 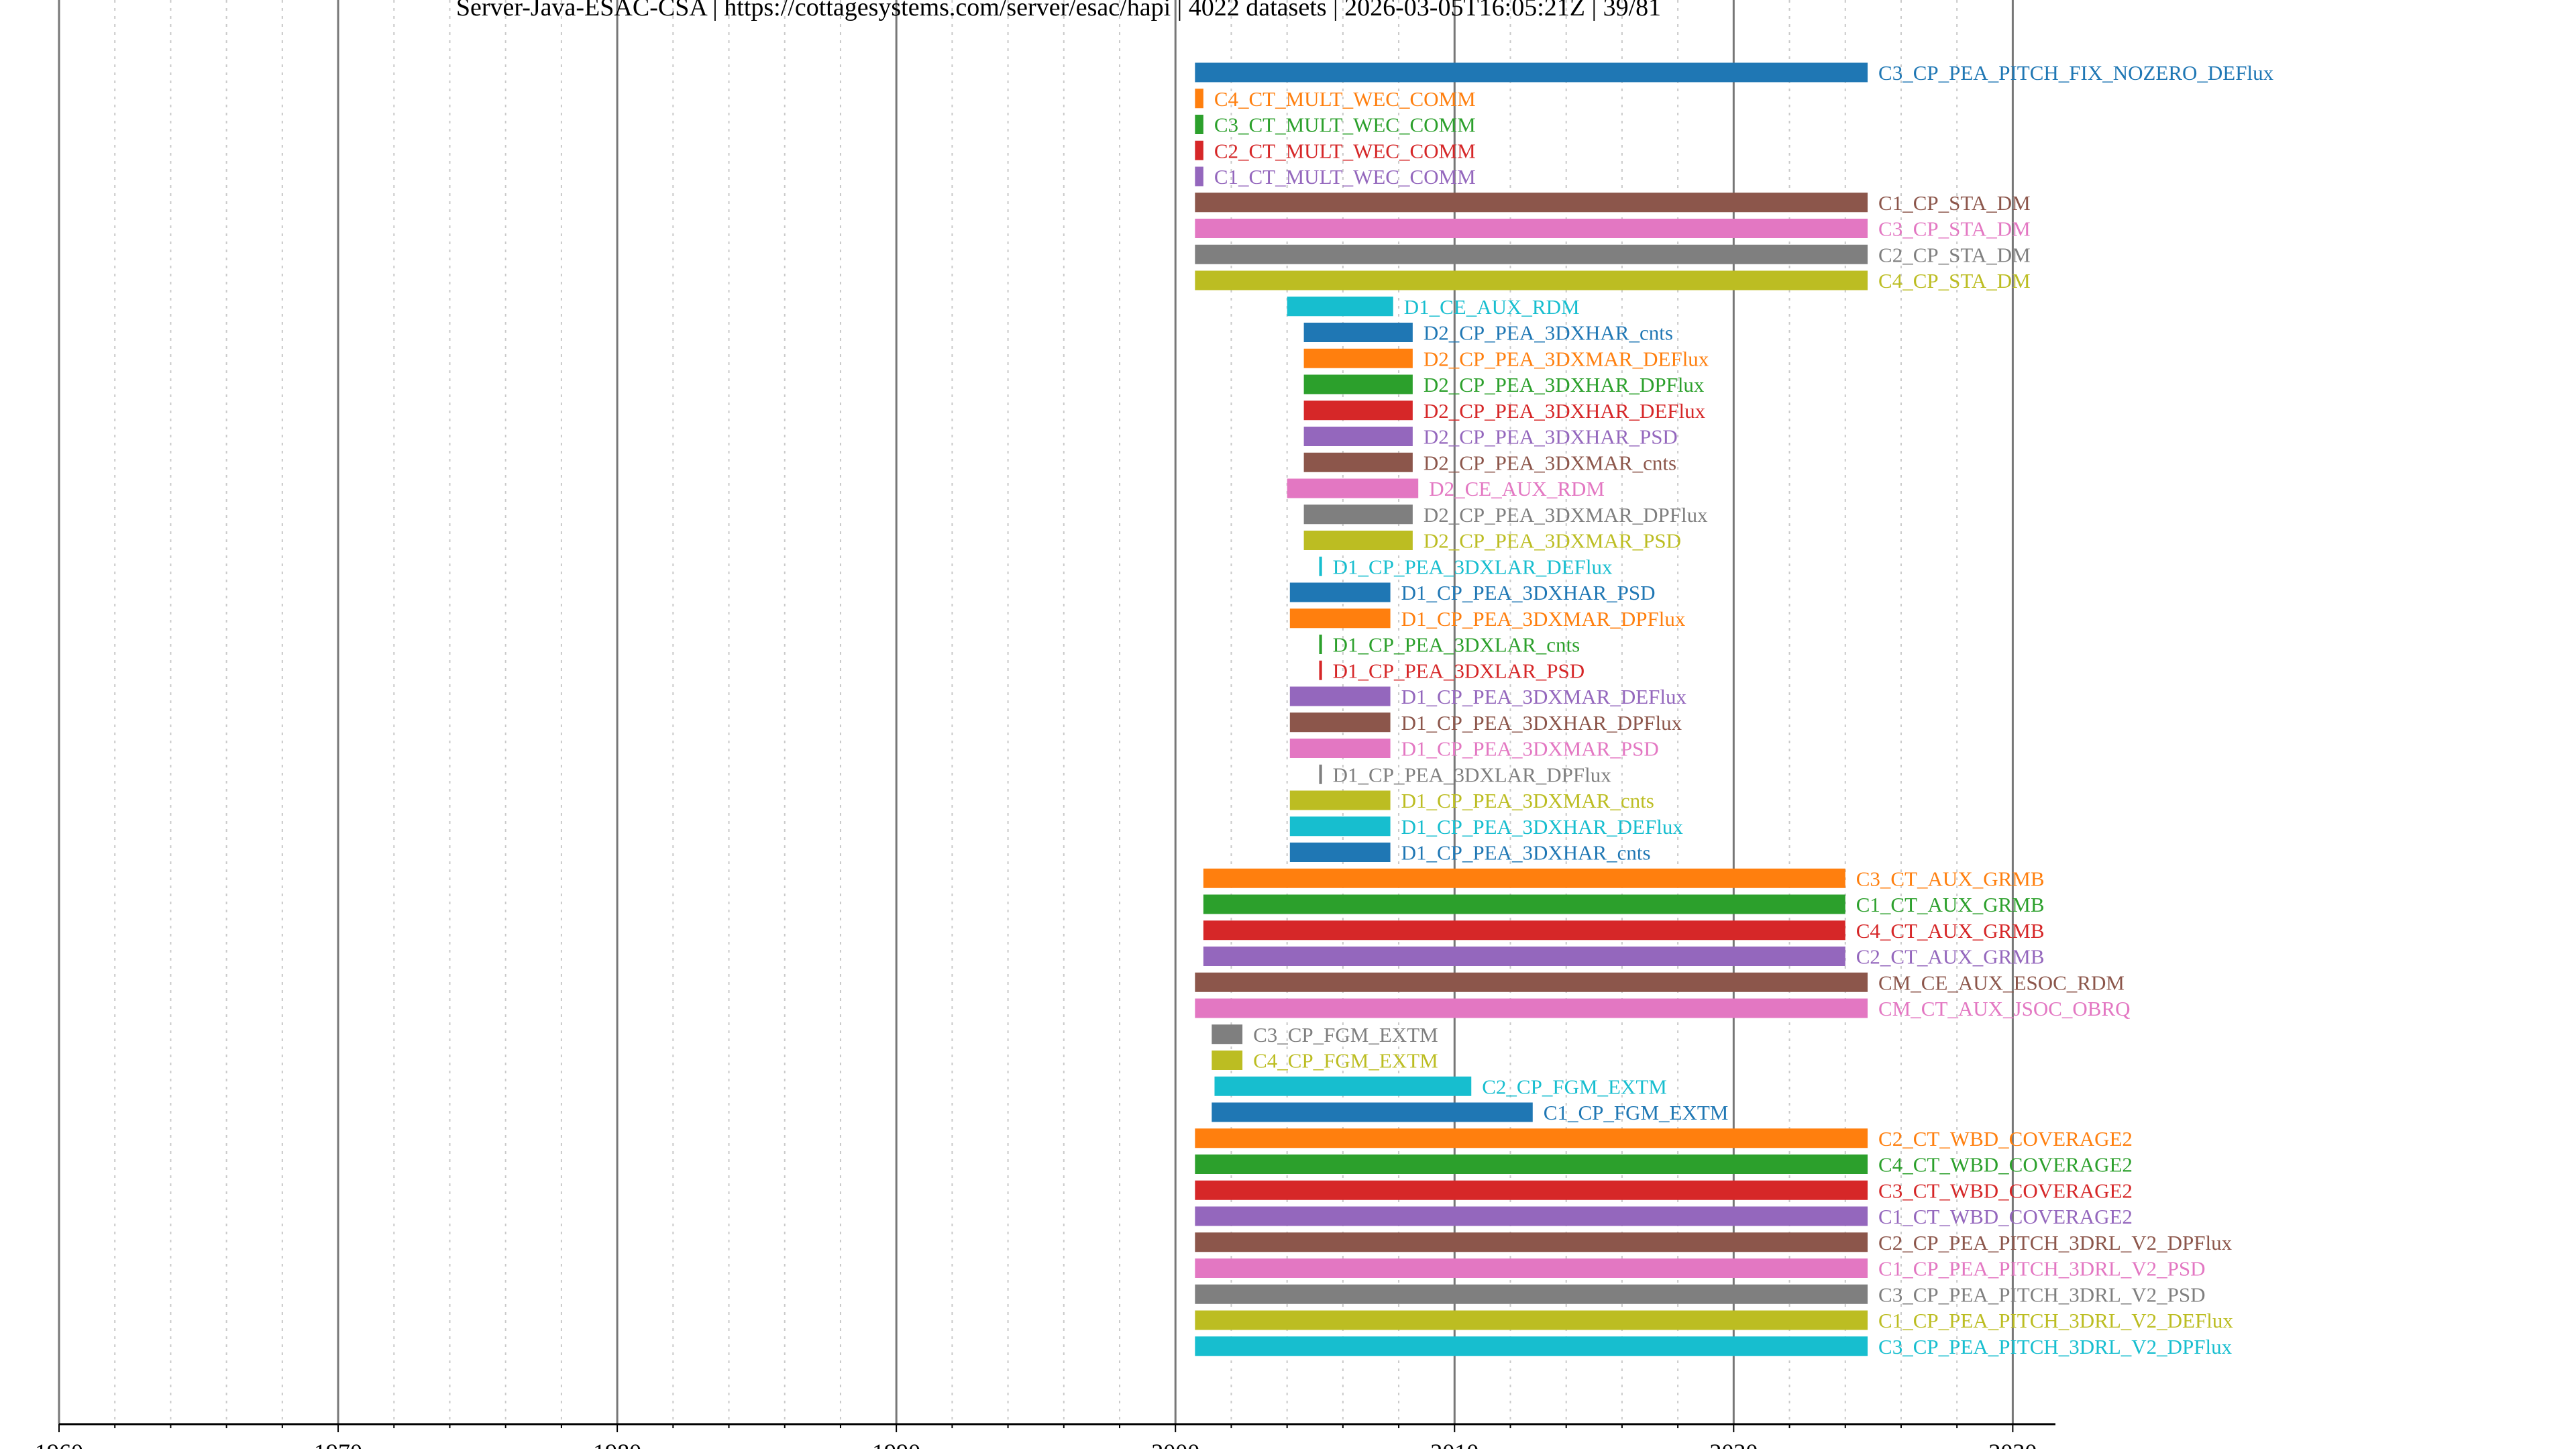 What do you see at coordinates (1325, 1061) in the screenshot?
I see `dataset-row: C4_CP_FGM_EXTM` at bounding box center [1325, 1061].